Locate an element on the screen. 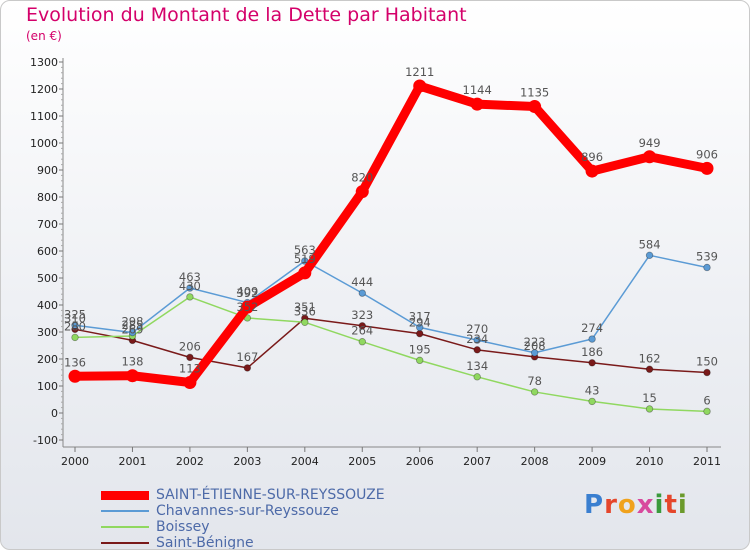 This screenshot has height=550, width=750. x-tick-label: 2005 is located at coordinates (362, 461).